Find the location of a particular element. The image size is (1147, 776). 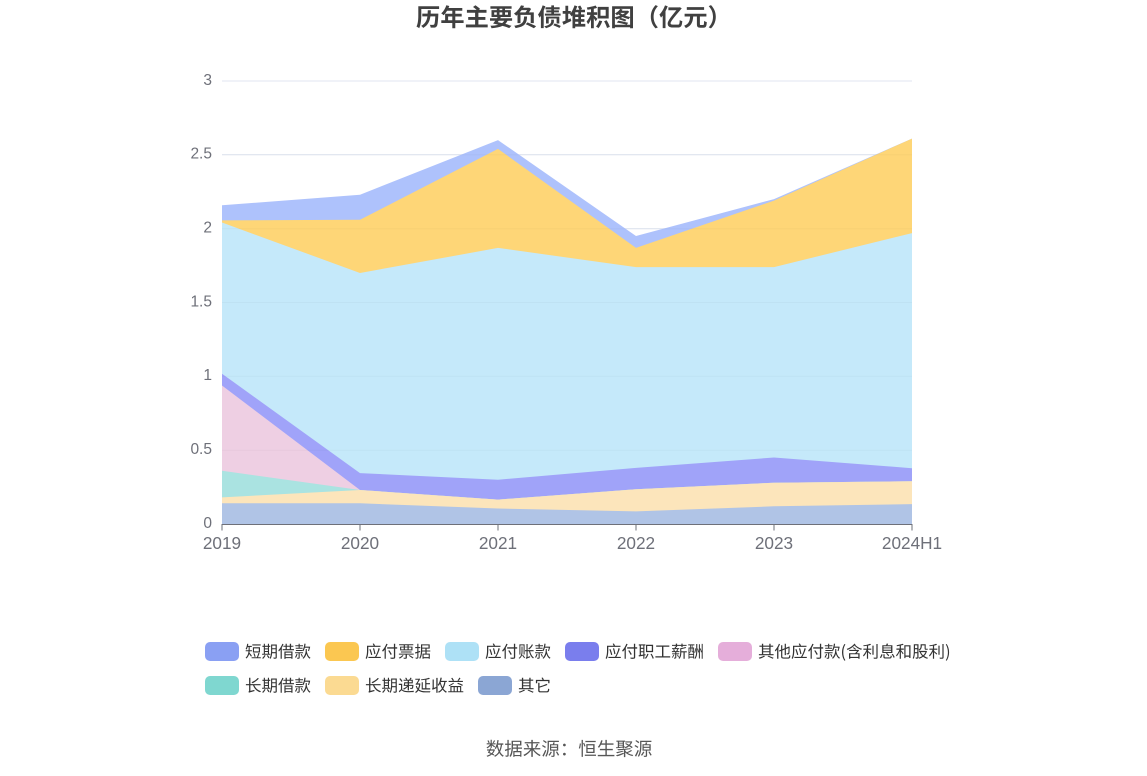

svg-text: 2 is located at coordinates (207, 228).